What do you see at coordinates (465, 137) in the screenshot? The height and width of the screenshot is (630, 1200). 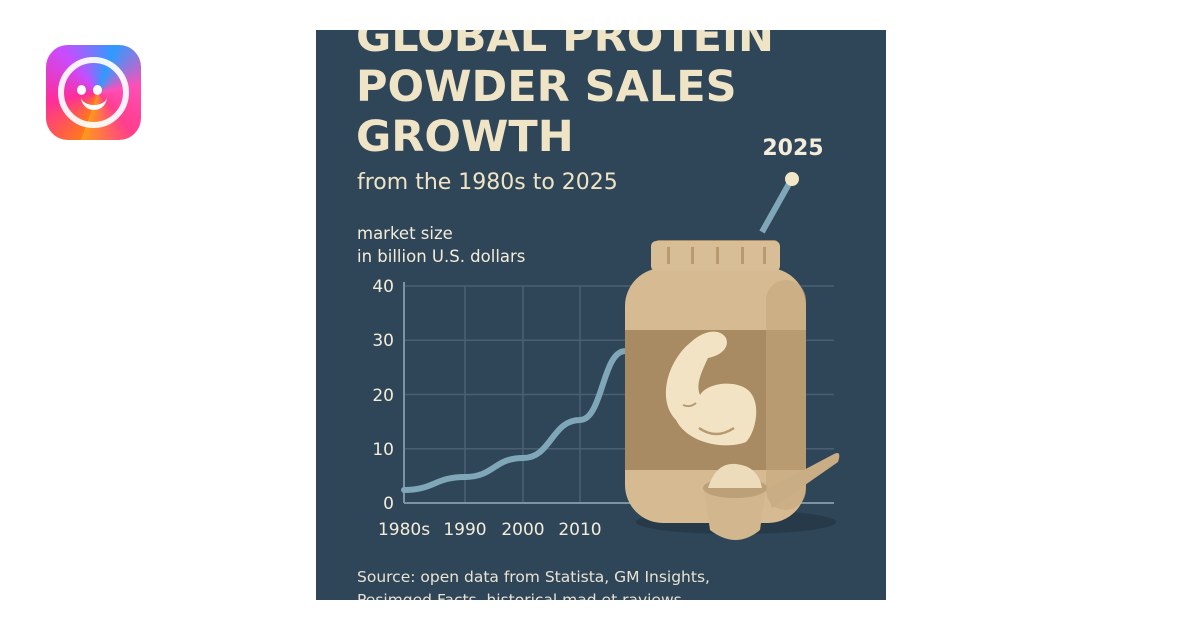 I see `title-line: GROWTH` at bounding box center [465, 137].